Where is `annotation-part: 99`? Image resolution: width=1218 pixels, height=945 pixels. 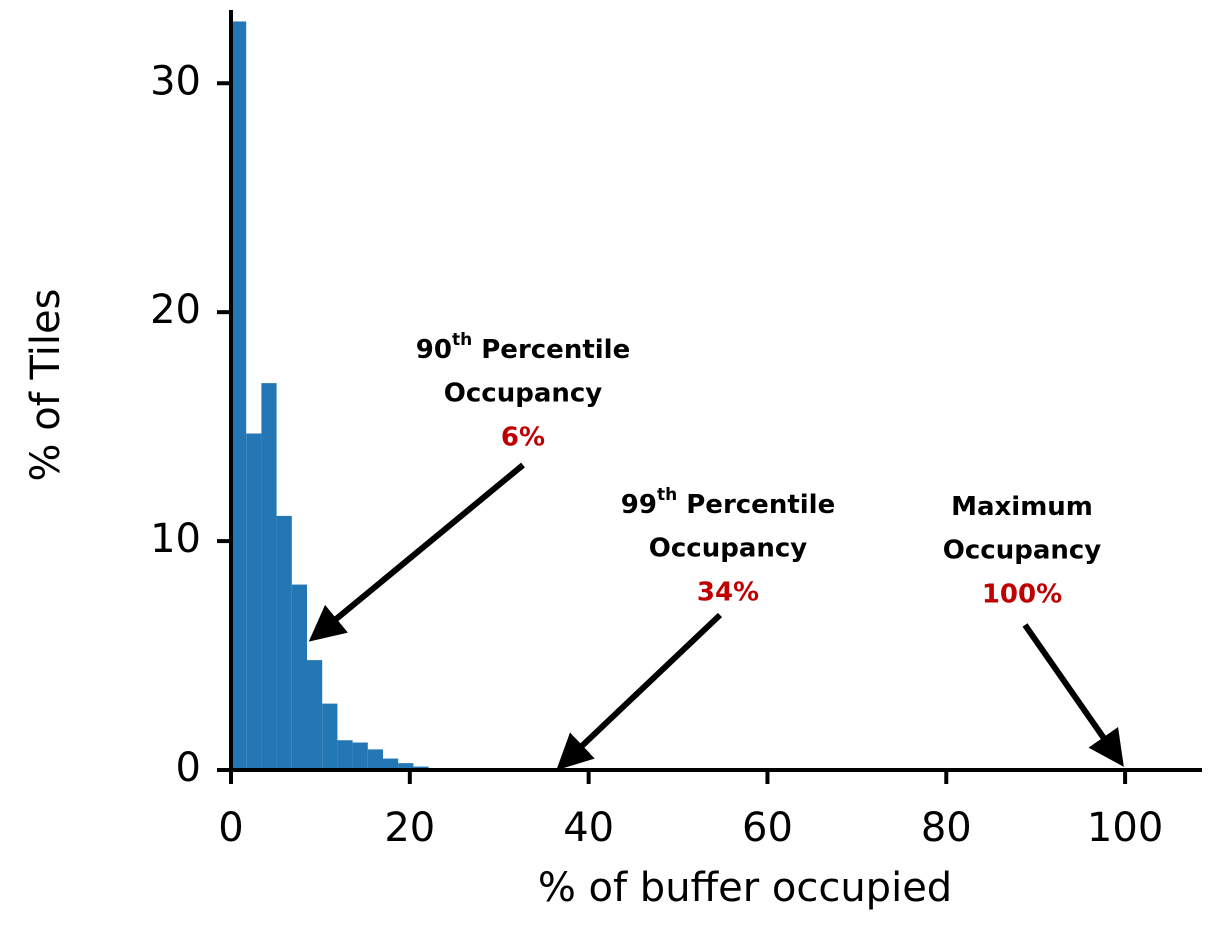
annotation-part: 99 is located at coordinates (639, 505).